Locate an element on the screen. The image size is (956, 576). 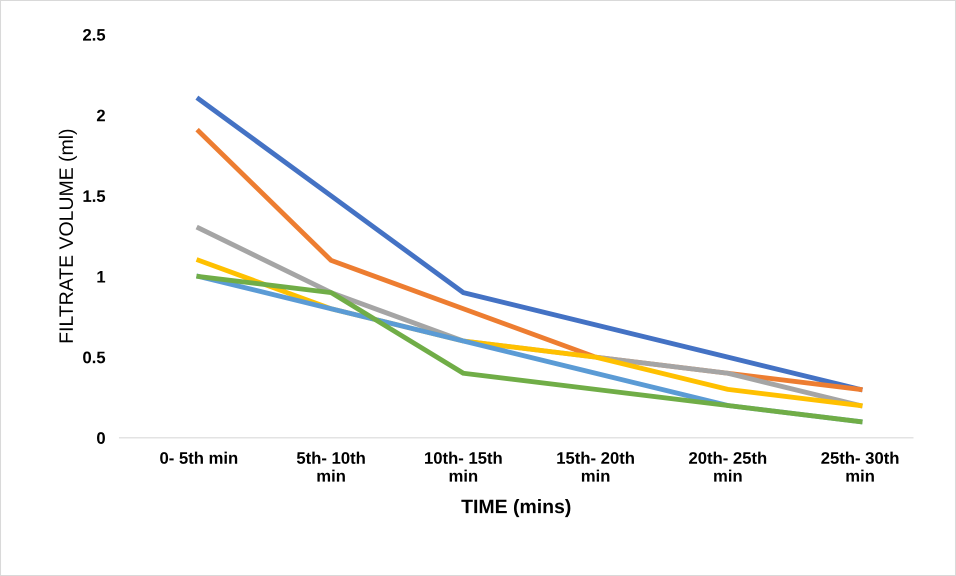
y-tick-label: 1 is located at coordinates (101, 277).